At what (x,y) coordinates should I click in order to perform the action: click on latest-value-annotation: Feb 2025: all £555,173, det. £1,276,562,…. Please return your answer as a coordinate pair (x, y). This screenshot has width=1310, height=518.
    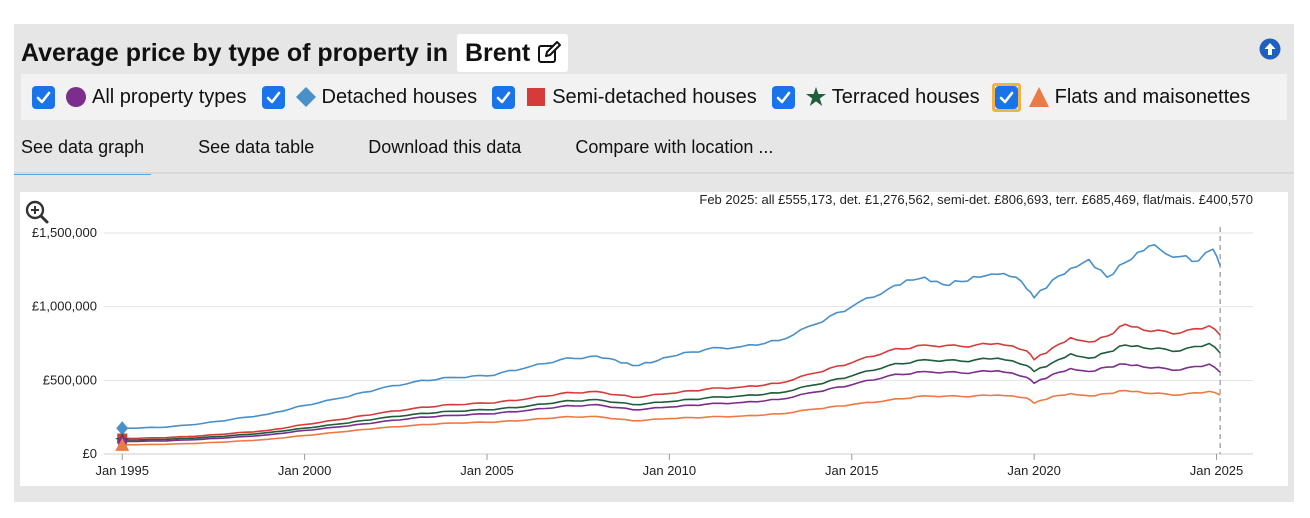
    Looking at the image, I should click on (976, 199).